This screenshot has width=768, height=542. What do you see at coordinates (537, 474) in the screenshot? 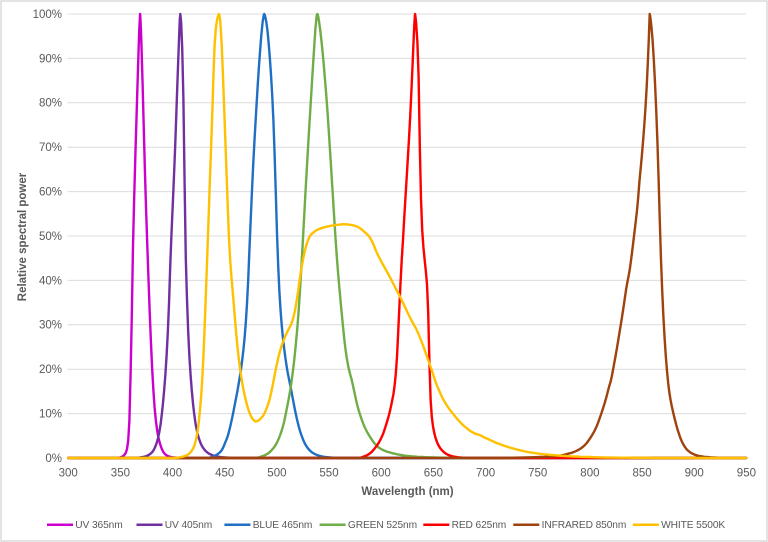
I see `svg-text: 750` at bounding box center [537, 474].